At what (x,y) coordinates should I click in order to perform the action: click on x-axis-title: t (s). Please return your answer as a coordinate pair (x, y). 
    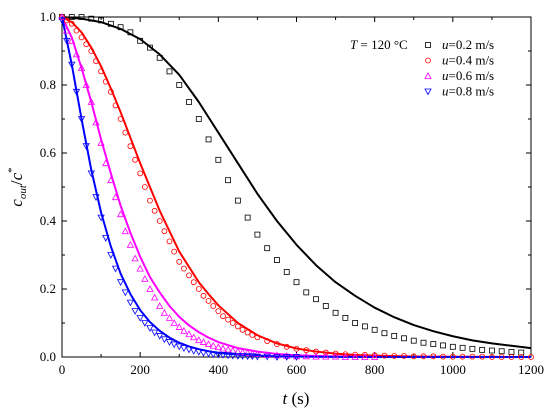
    Looking at the image, I should click on (296, 398).